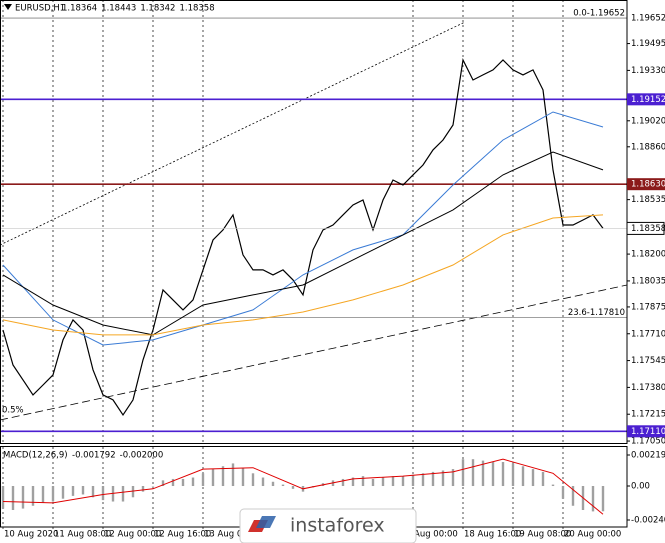 Image resolution: width=665 pixels, height=543 pixels. I want to click on y-tick-label: 1.17875, so click(648, 307).